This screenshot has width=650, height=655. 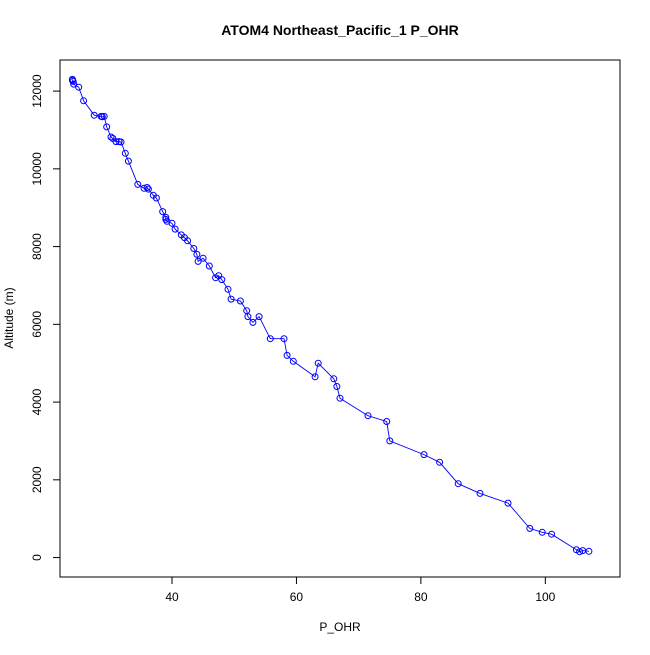 I want to click on x-tick-label: 40, so click(x=172, y=597).